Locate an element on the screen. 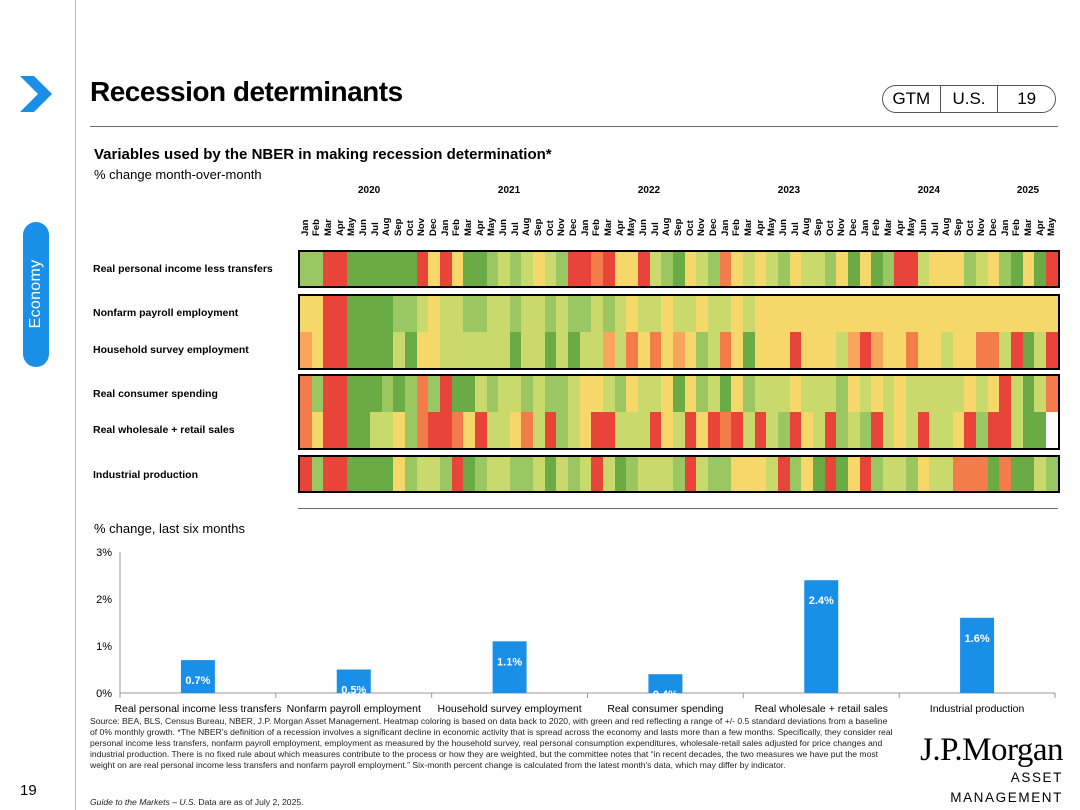 The height and width of the screenshot is (810, 1080). month-label: May is located at coordinates (772, 226).